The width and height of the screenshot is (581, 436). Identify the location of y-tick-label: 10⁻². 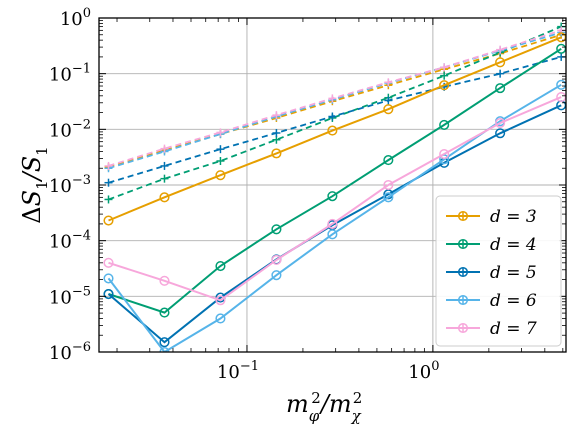
(70, 129).